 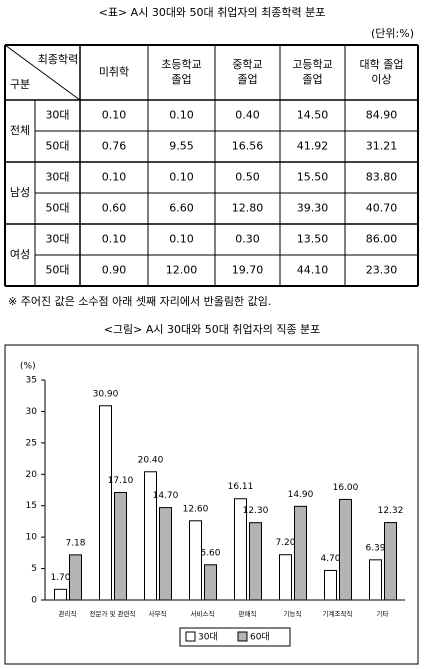 I want to click on y-tick-label: 25, so click(x=31, y=443).